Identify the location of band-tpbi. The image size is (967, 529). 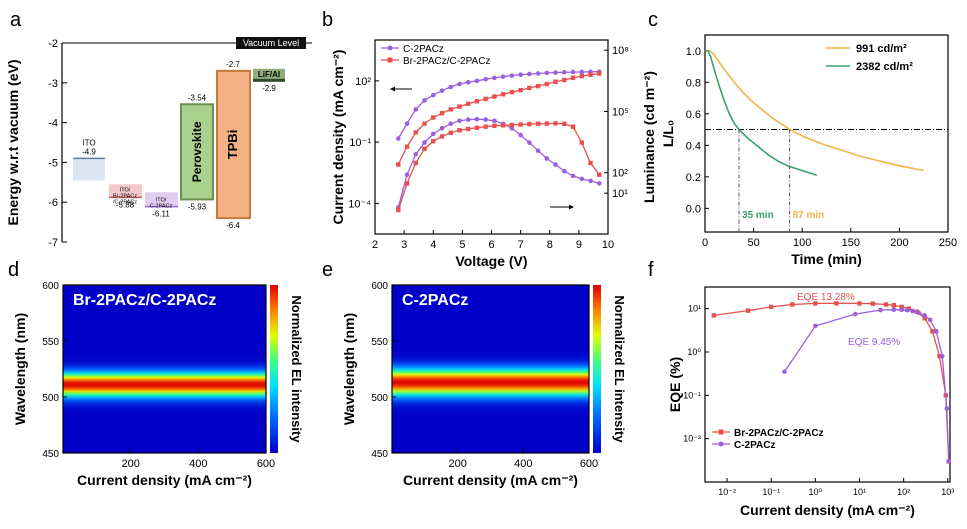
(233, 144).